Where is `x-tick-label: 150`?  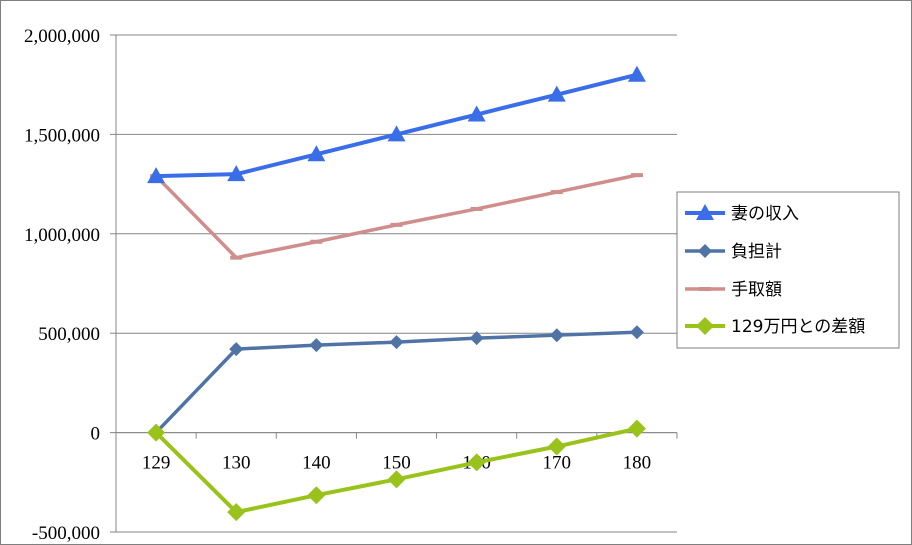
x-tick-label: 150 is located at coordinates (396, 463).